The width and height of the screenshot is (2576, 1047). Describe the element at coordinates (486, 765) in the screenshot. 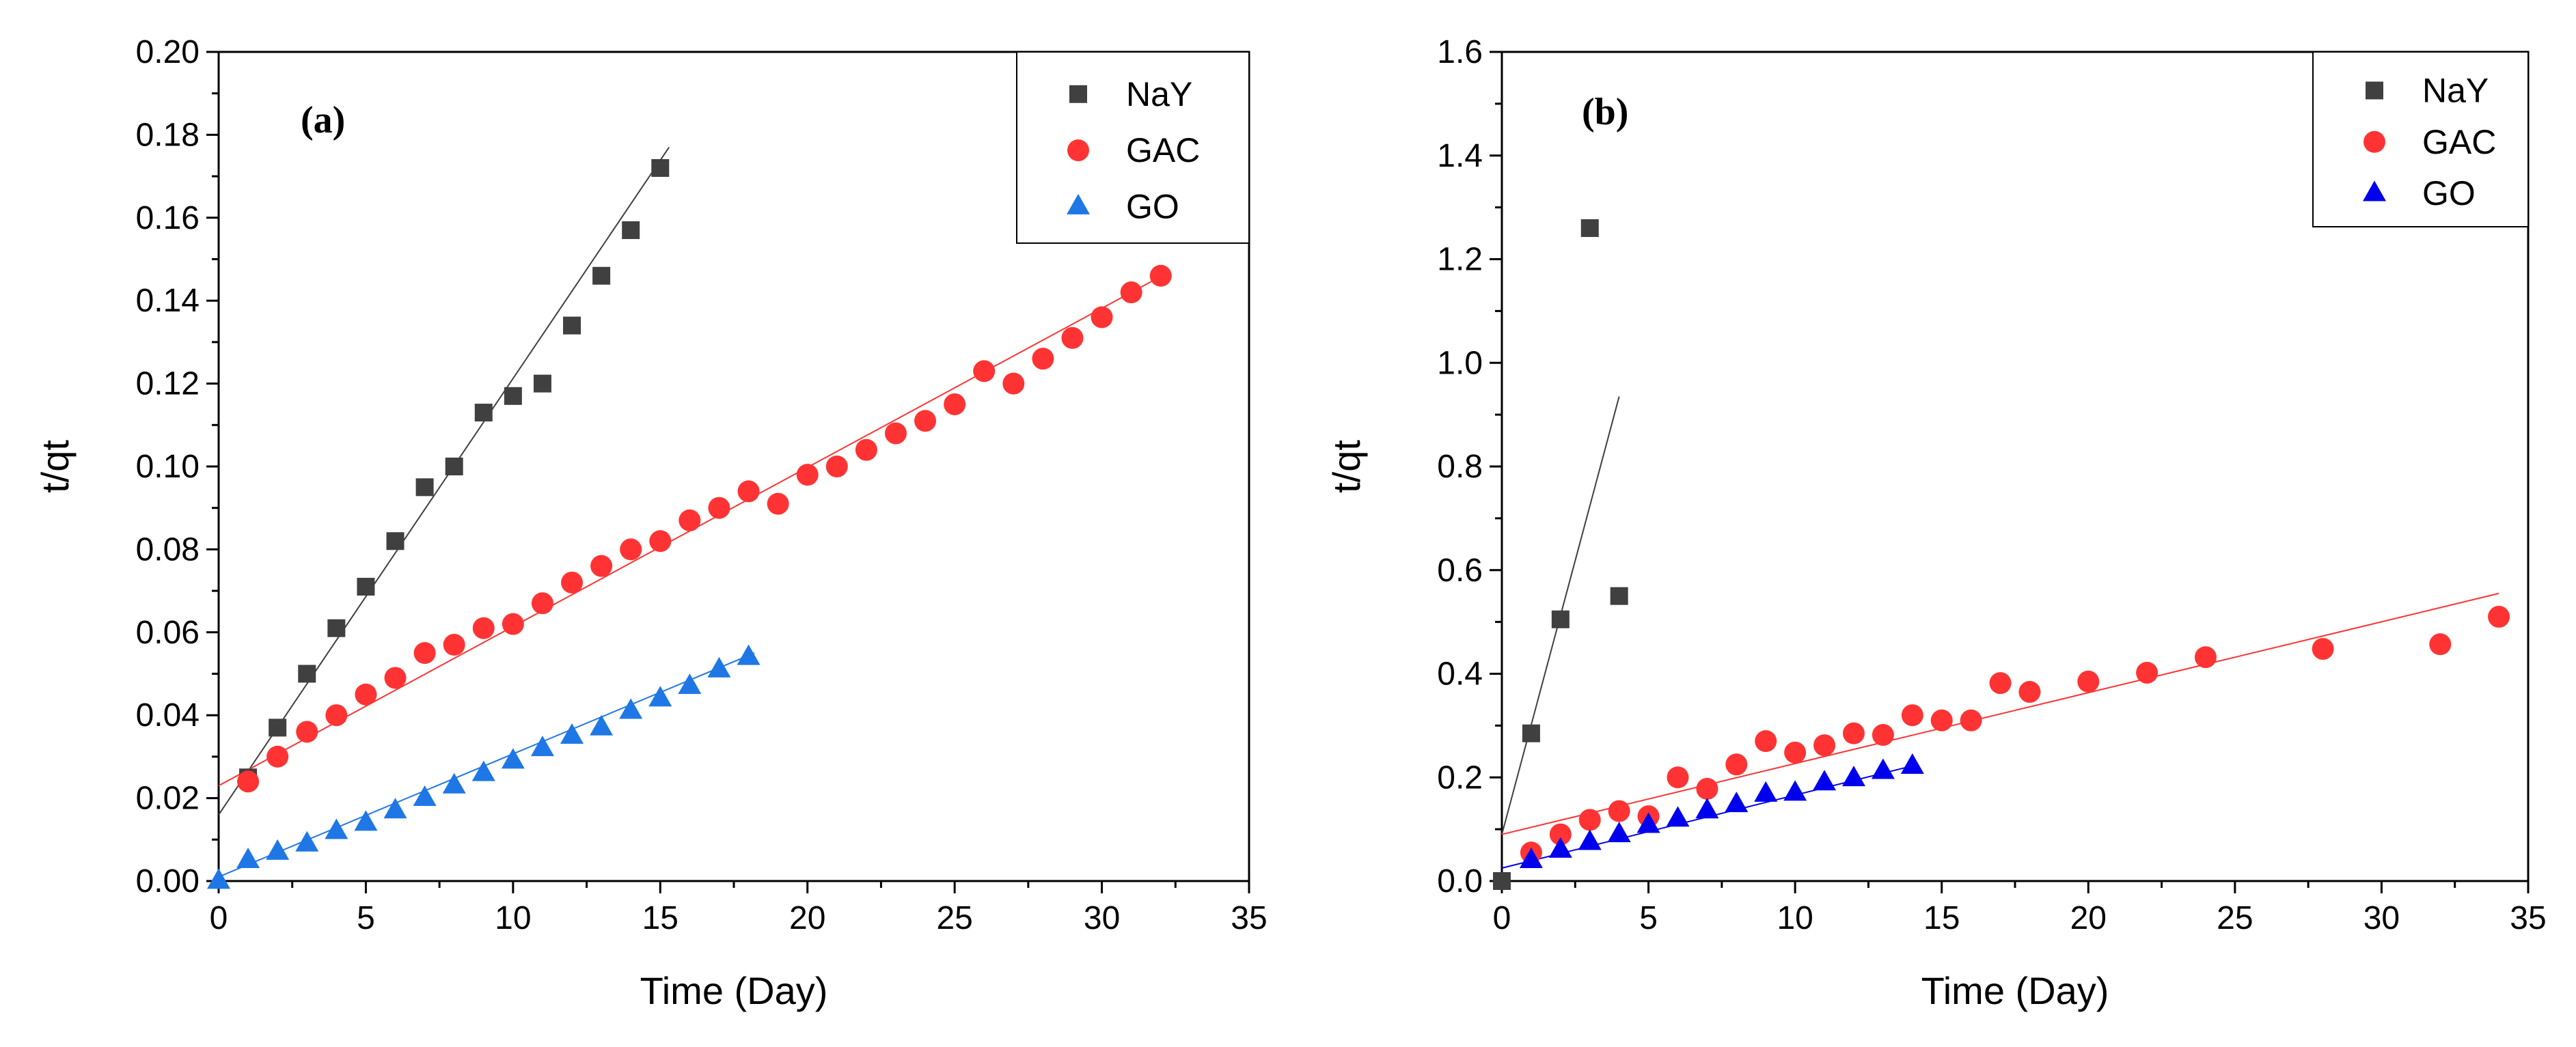

I see `fit-line-go` at that location.